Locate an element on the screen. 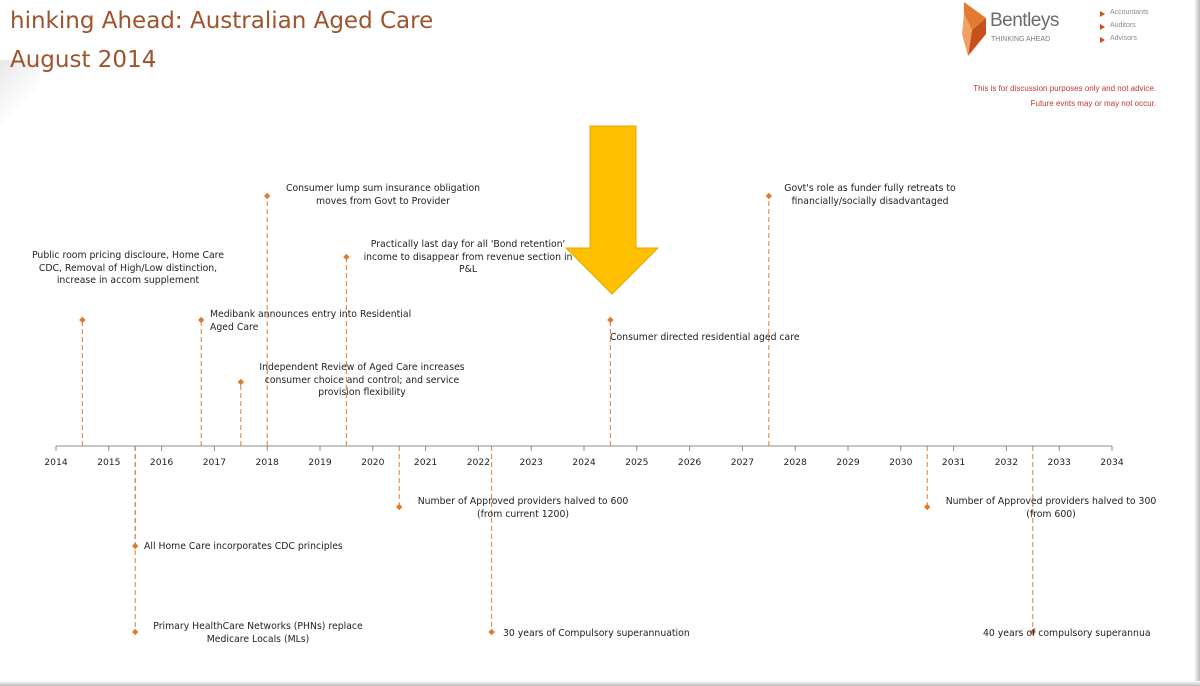 This screenshot has height=686, width=1200. service-advisors: Advisors is located at coordinates (1123, 38).